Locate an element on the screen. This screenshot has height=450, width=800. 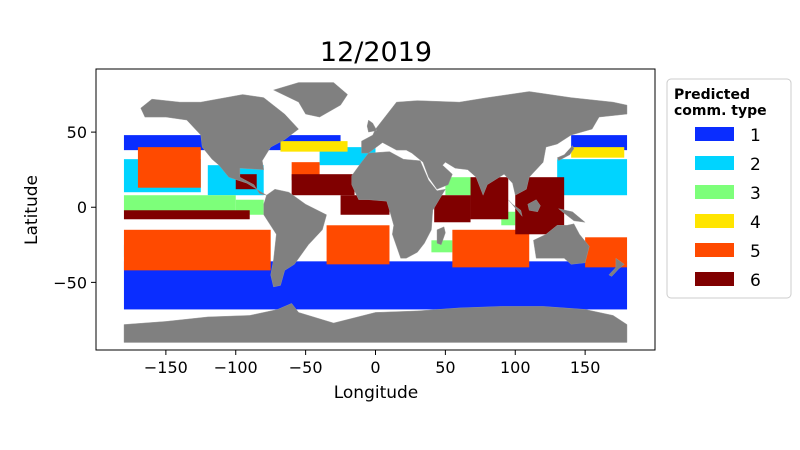
y-tick-label: 0 is located at coordinates (82, 207).